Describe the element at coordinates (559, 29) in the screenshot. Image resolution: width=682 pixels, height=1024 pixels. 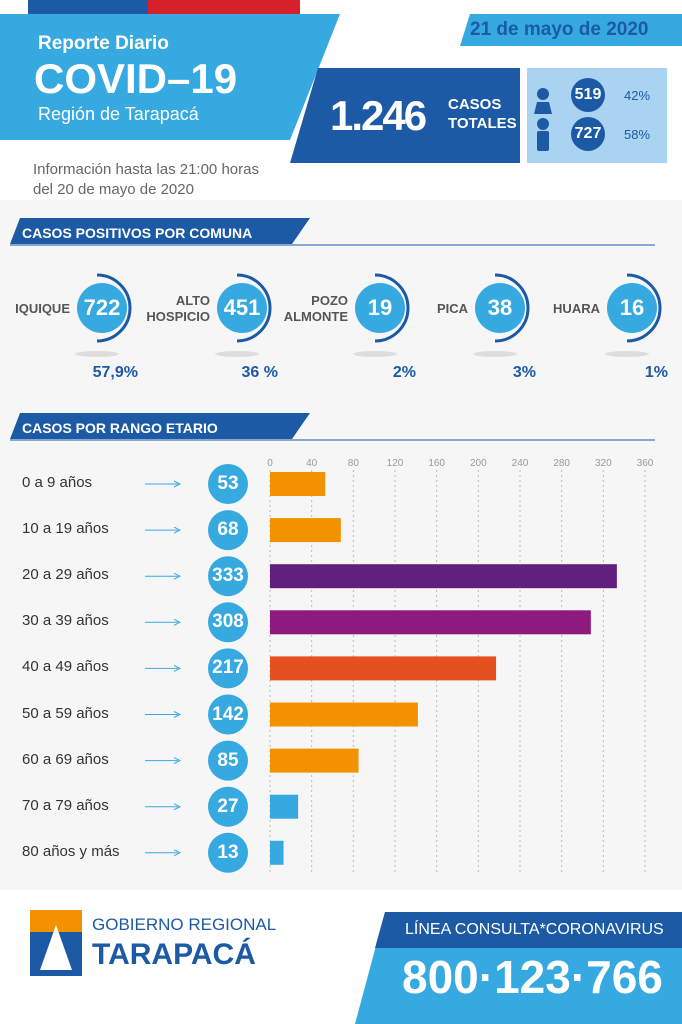
I see `date: 21 de mayo de 2020` at that location.